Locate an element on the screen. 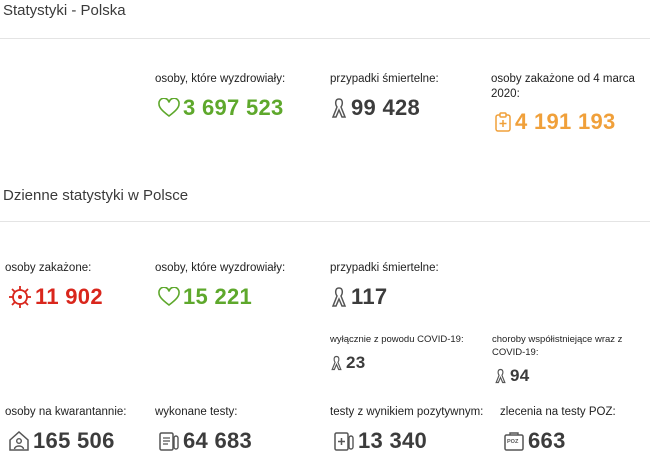 The image size is (650, 461). daily-infected-value: 11 902 is located at coordinates (69, 296).